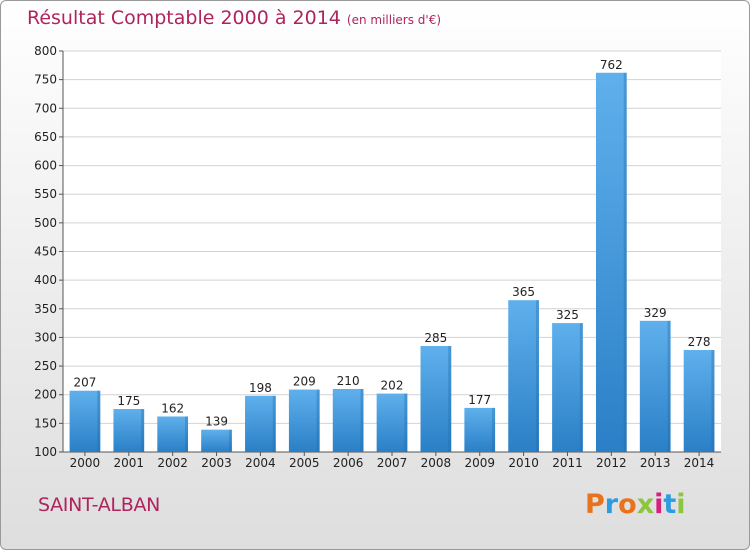 Image resolution: width=750 pixels, height=550 pixels. Describe the element at coordinates (184, 18) in the screenshot. I see `chart-title-text: Résultat Comptable 2000 à 2014` at that location.